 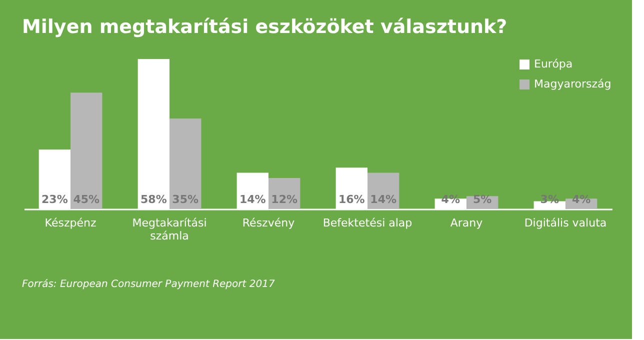 I want to click on data-label: 58%, so click(x=153, y=199).